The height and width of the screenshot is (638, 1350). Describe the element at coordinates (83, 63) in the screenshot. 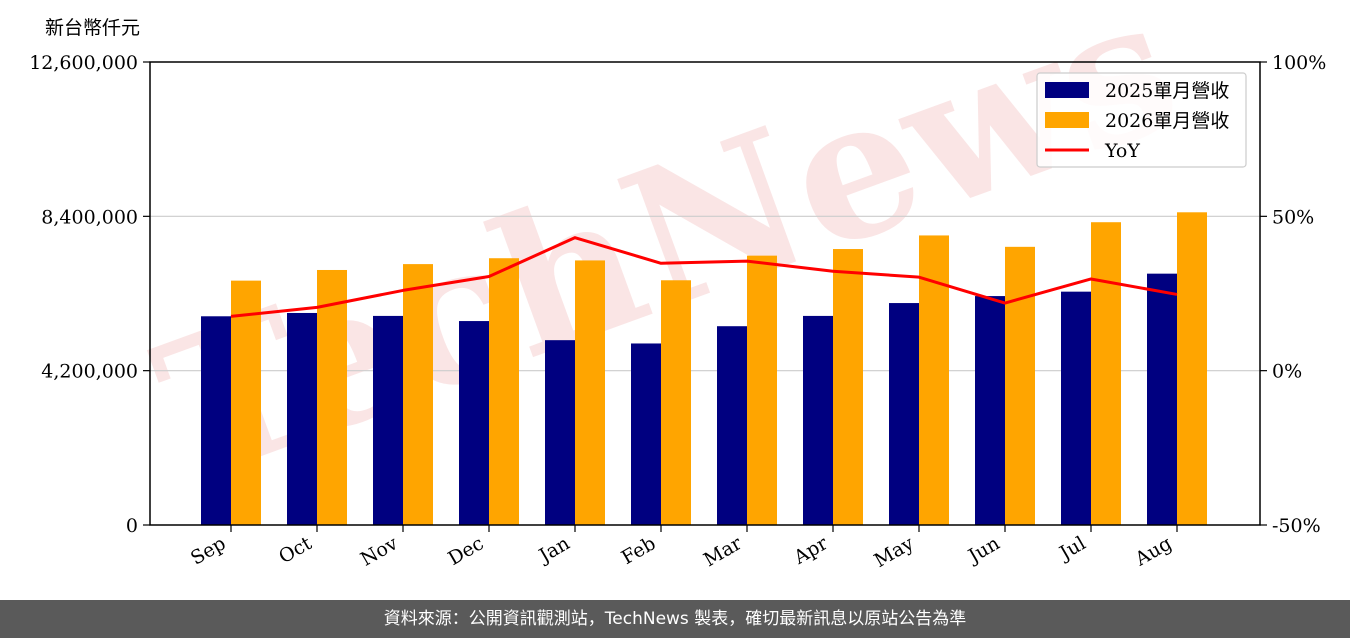

I see `y-left-tick-label: 12,600,000` at that location.